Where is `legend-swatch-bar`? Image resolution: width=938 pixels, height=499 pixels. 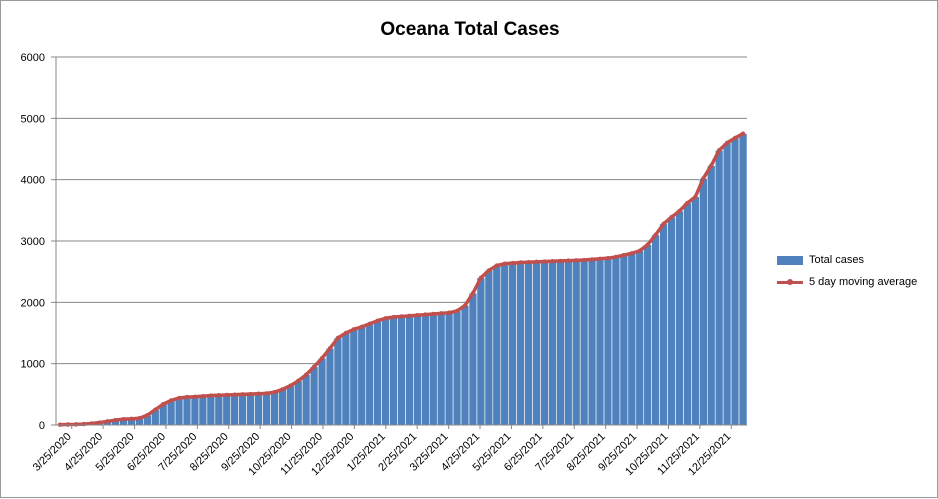 legend-swatch-bar is located at coordinates (790, 260).